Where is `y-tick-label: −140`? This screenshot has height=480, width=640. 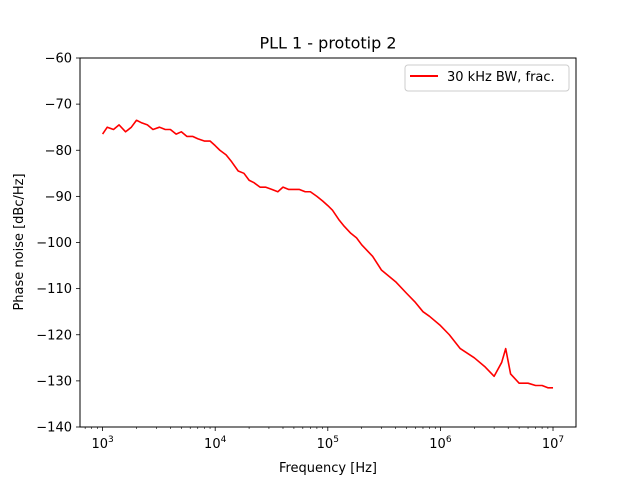
y-tick-label: −140 is located at coordinates (54, 428).